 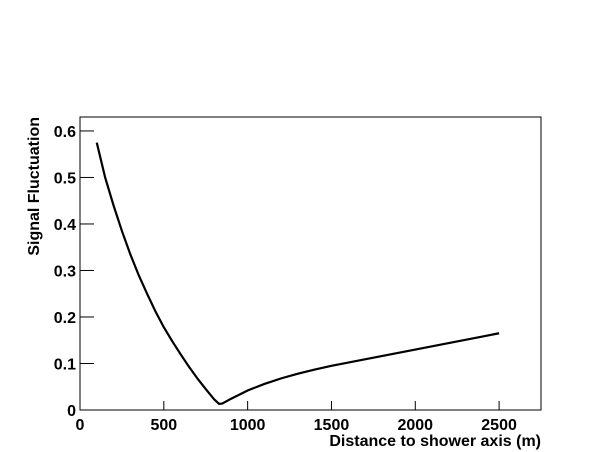 What do you see at coordinates (332, 425) in the screenshot?
I see `x-tick-label: 1500` at bounding box center [332, 425].